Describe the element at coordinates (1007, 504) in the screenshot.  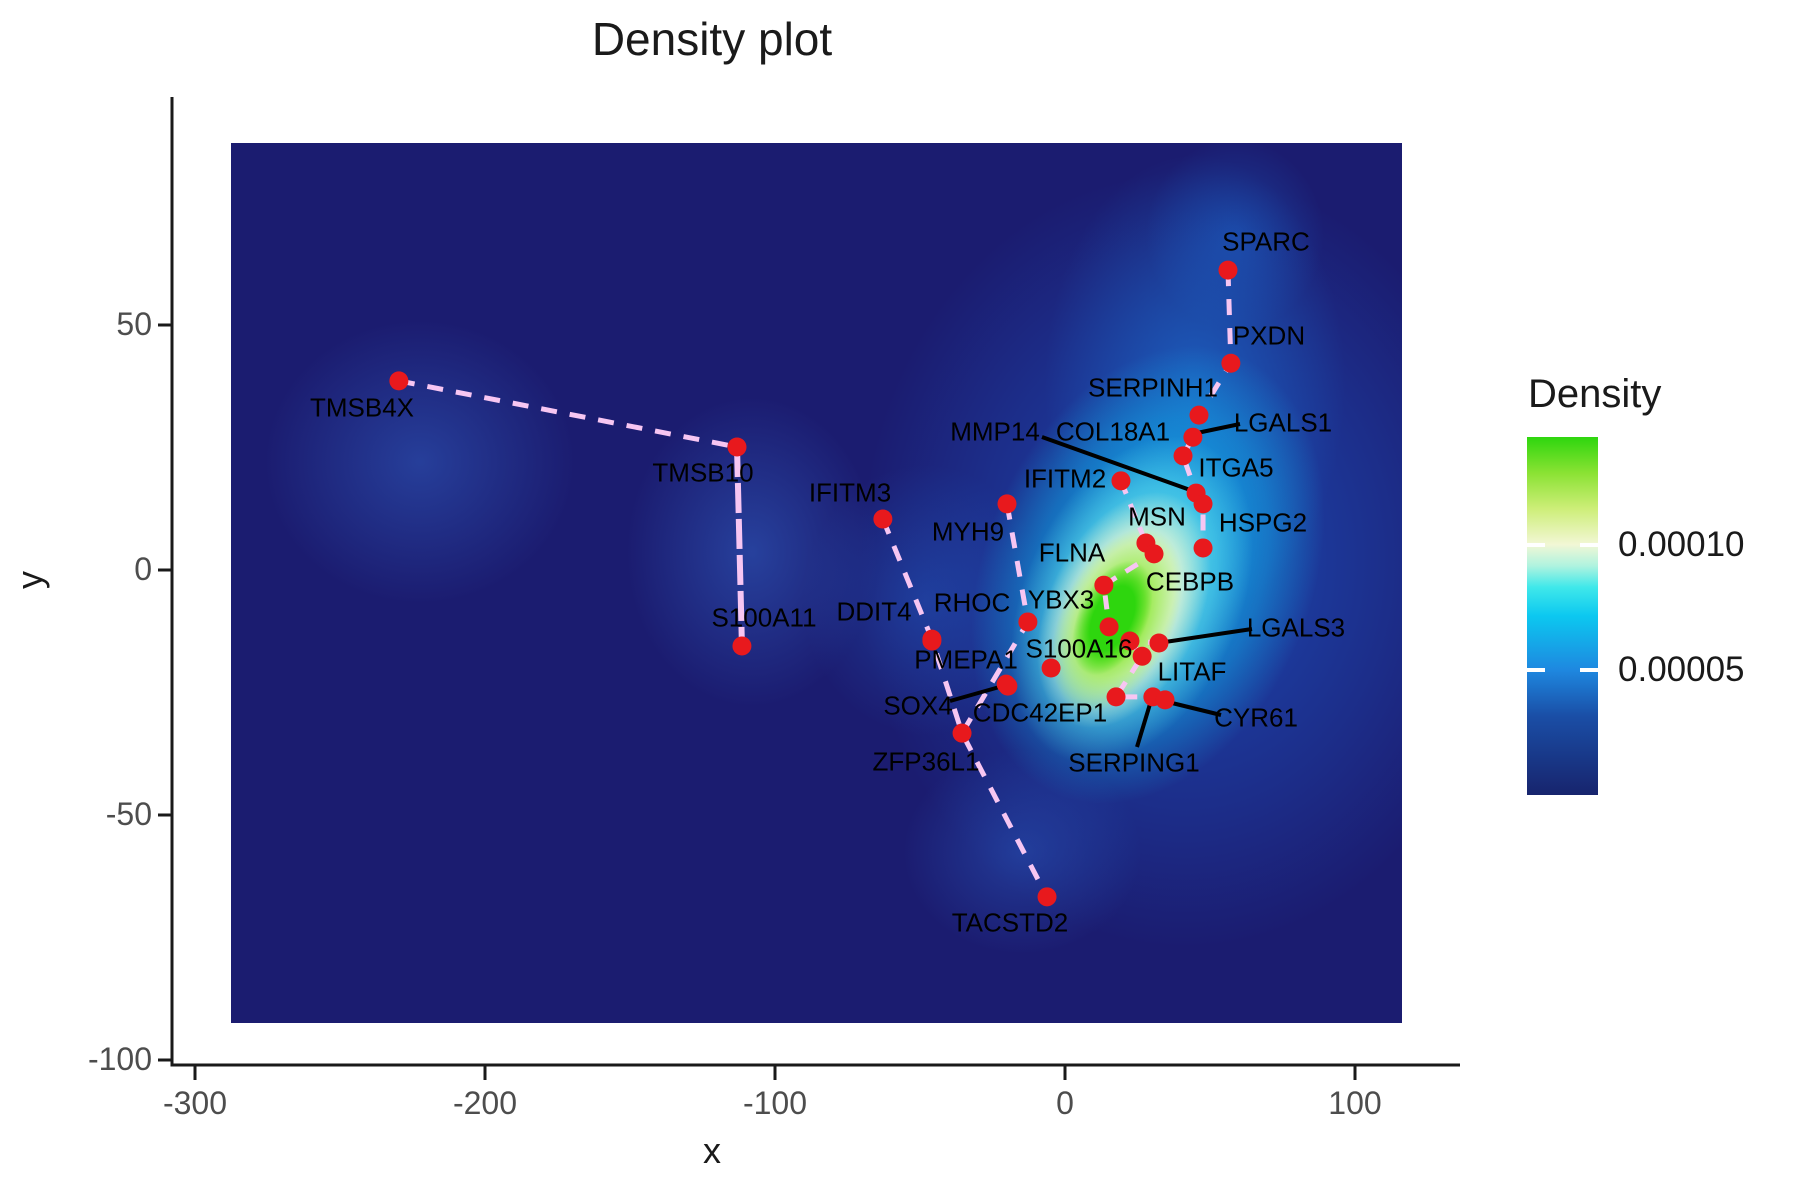
I see `gene-point-MYH9` at that location.